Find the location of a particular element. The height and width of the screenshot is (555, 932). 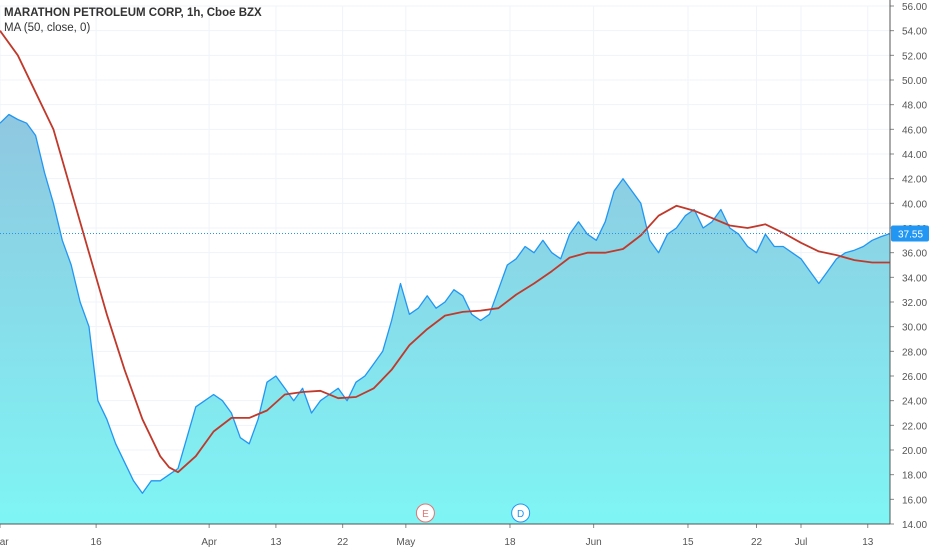

x-tick-label: Jul is located at coordinates (801, 542).